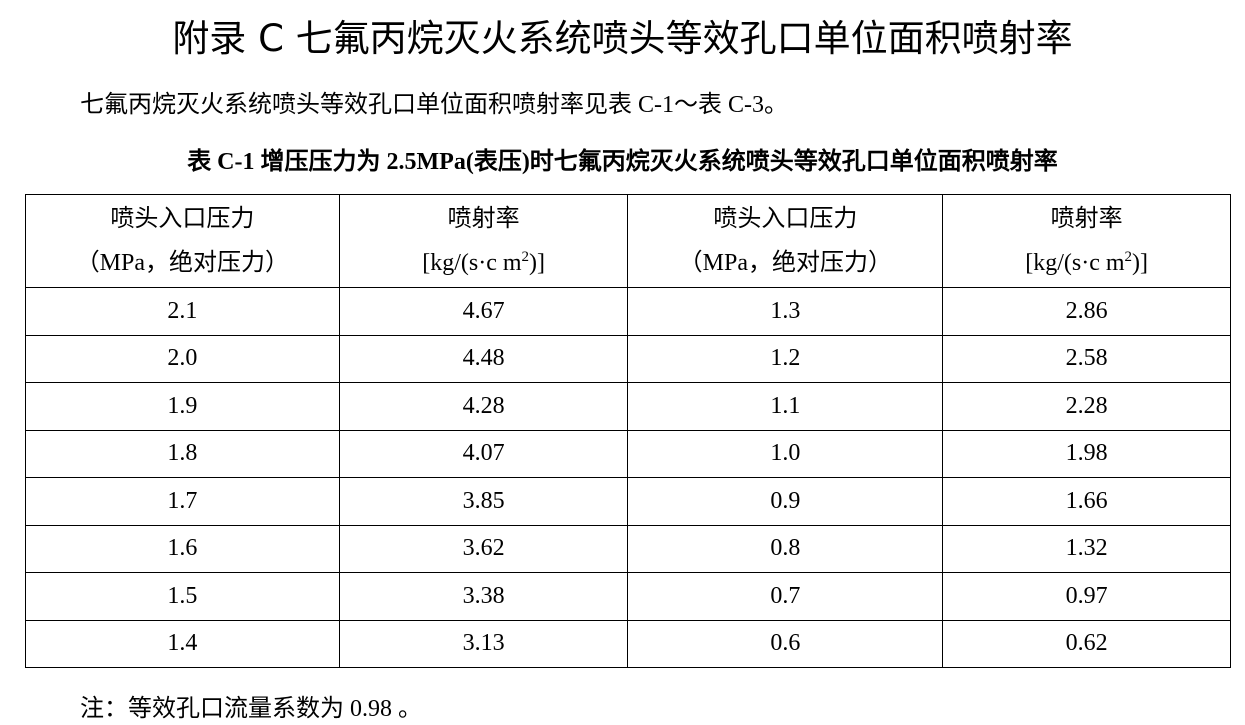 This screenshot has height=725, width=1245. I want to click on table-row: 1.9 4.28 1.1 2.28, so click(628, 406).